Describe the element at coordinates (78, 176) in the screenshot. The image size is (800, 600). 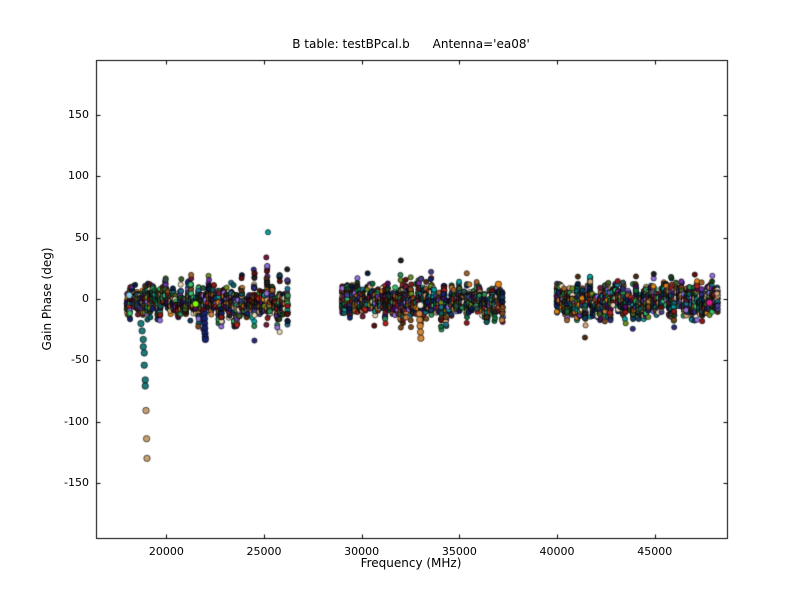
I see `y-tick-label: 100` at that location.